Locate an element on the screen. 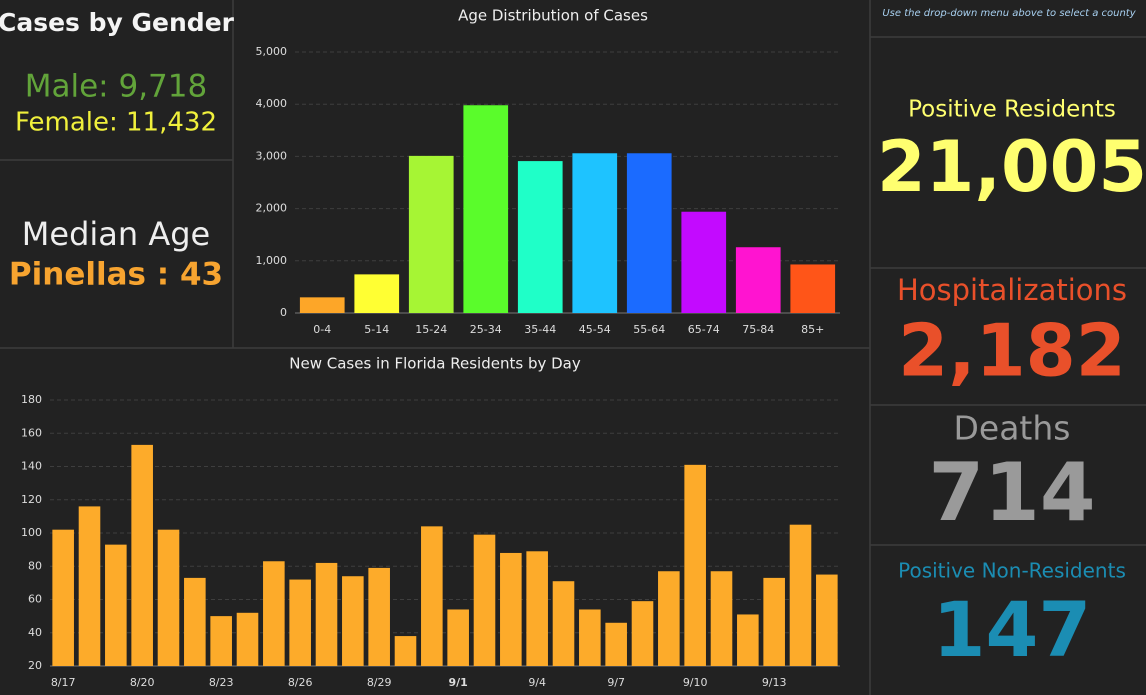  y-tick-label: 40 is located at coordinates (35, 632).